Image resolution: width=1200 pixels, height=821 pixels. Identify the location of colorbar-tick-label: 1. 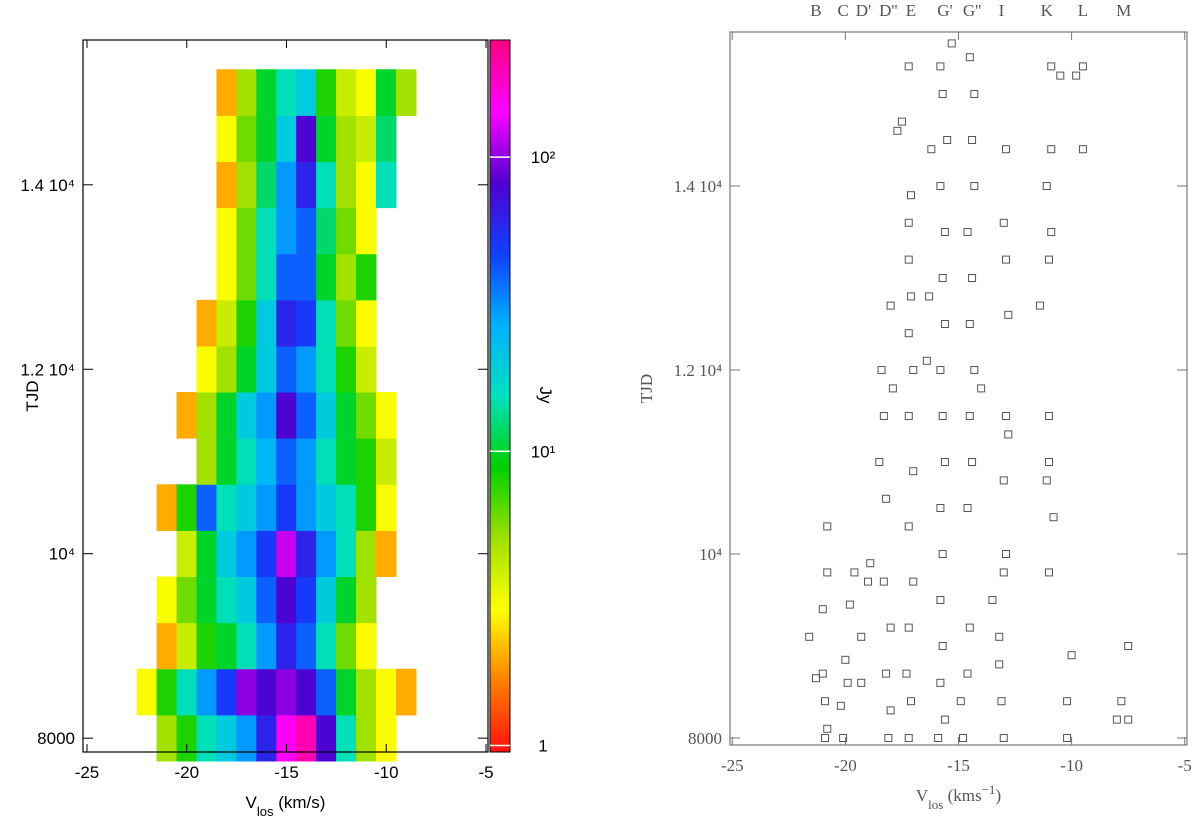
(542, 745).